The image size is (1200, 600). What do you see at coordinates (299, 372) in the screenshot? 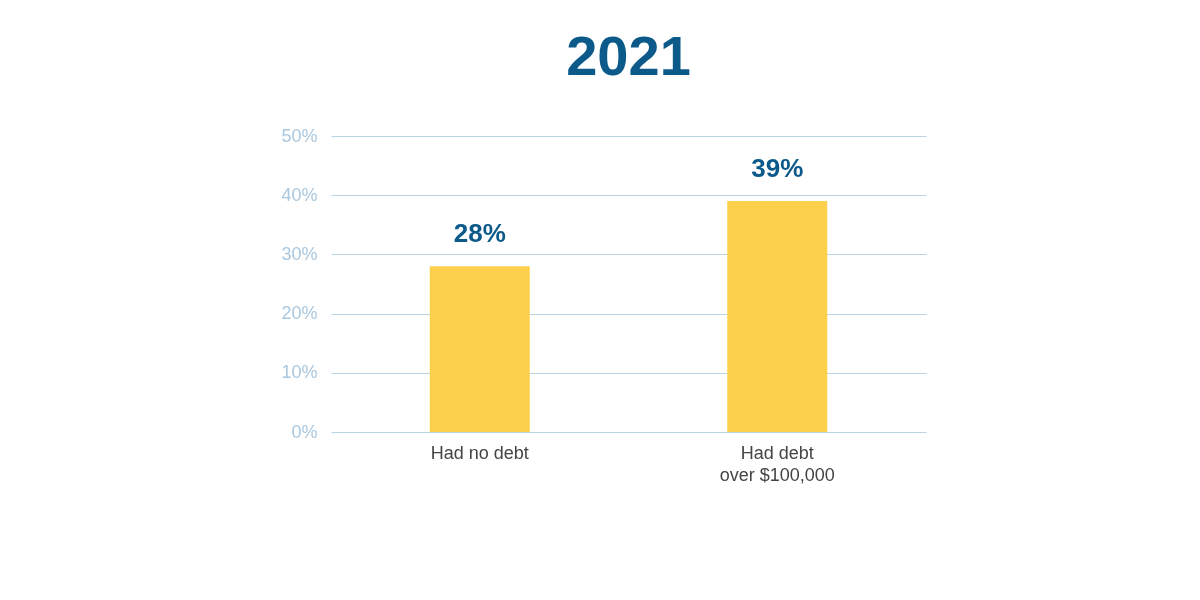
I see `y-tick-label: 10%` at bounding box center [299, 372].